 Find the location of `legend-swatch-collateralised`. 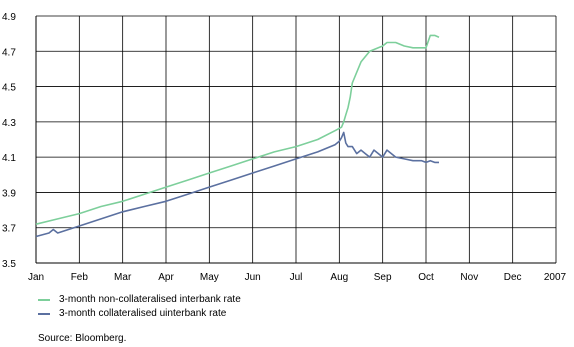

legend-swatch-collateralised is located at coordinates (44, 314).